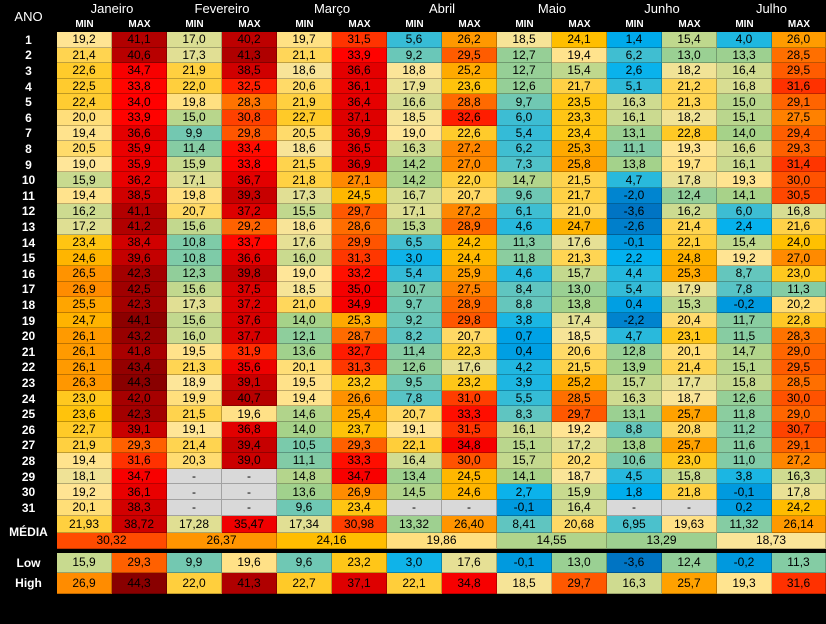  Describe the element at coordinates (304, 149) in the screenshot. I see `data-cell: 18,6` at that location.